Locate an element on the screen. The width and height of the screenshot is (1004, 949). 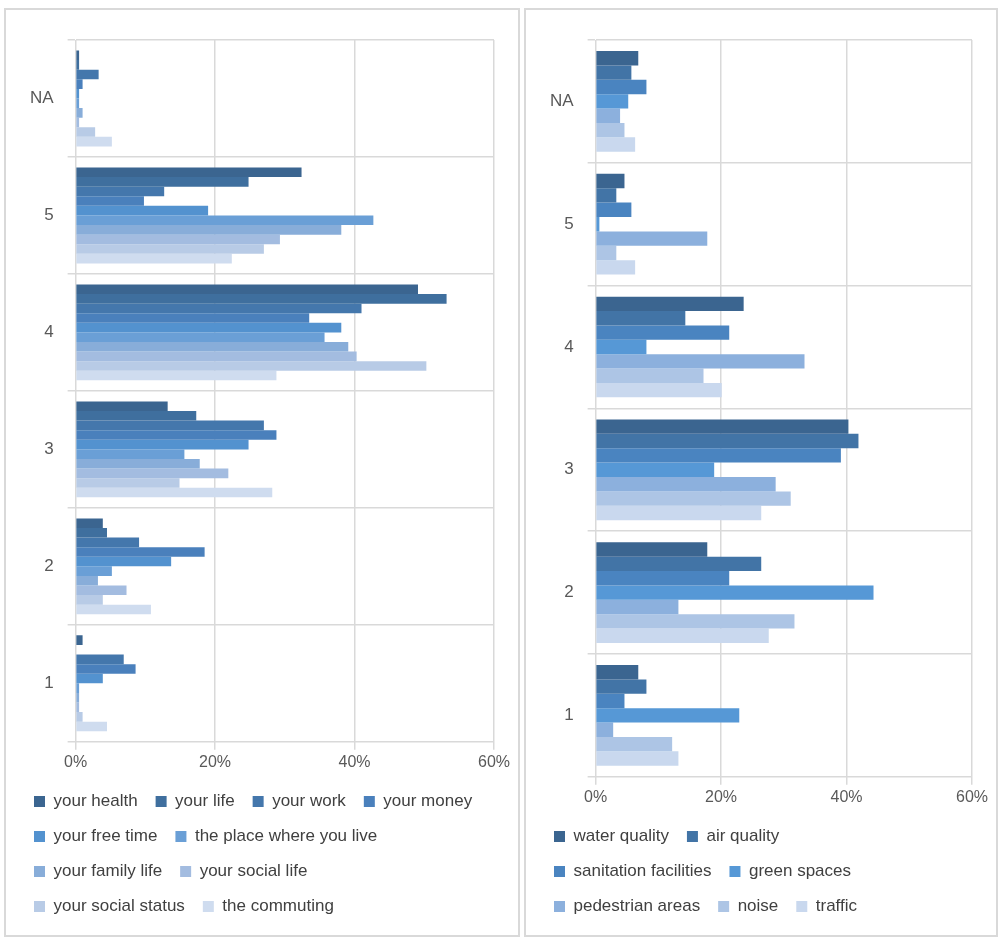
legend-label: your social life is located at coordinates (253, 871).